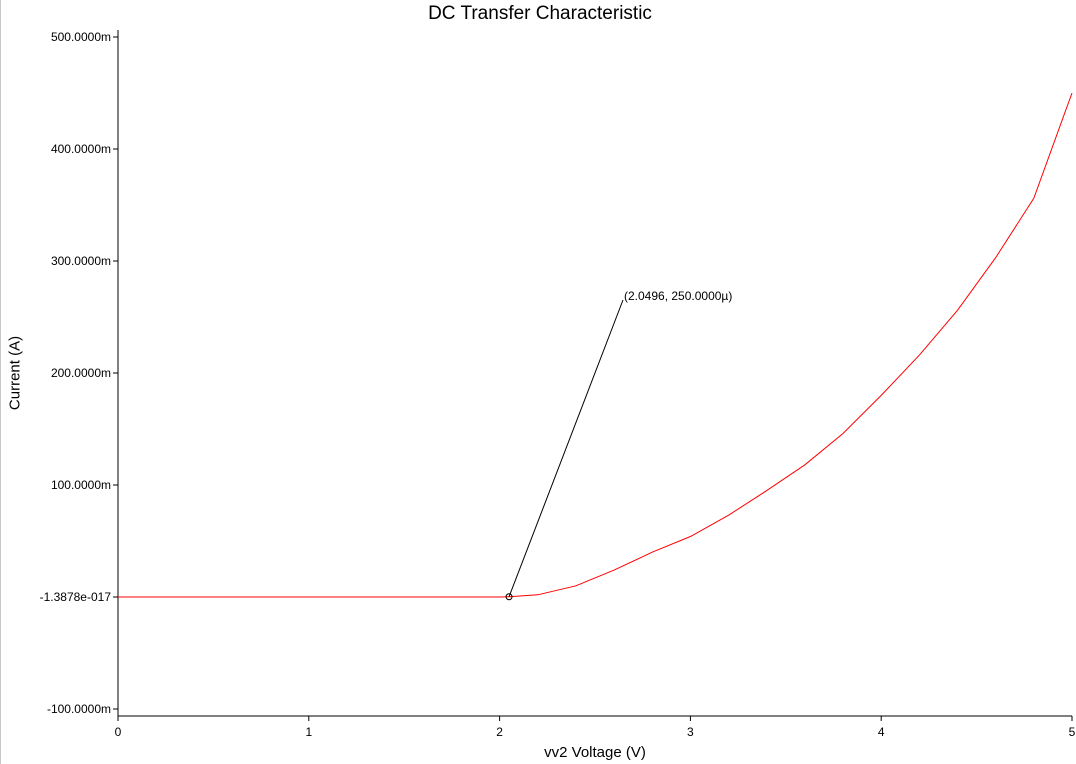 The width and height of the screenshot is (1076, 764). What do you see at coordinates (0, 382) in the screenshot?
I see `window-edge` at bounding box center [0, 382].